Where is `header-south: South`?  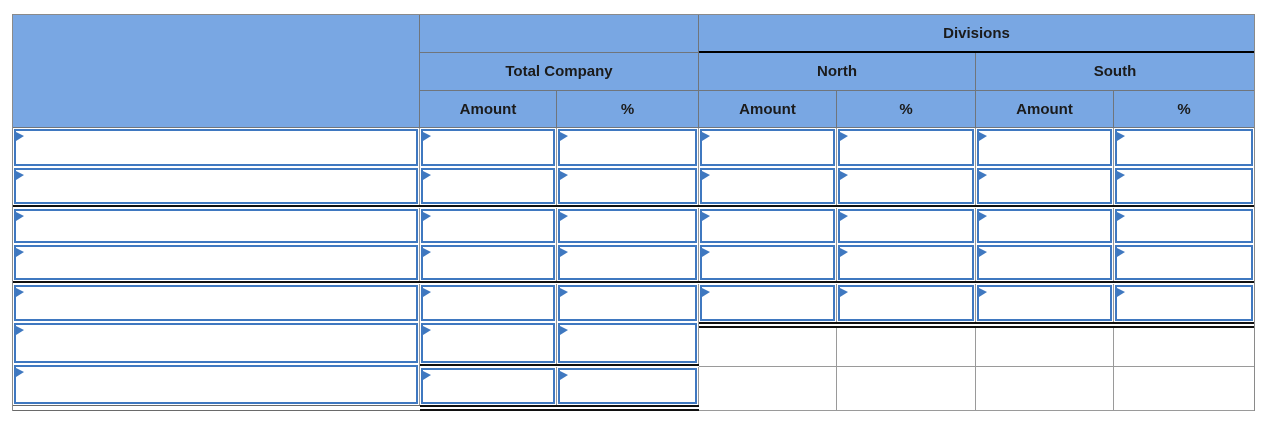 header-south: South is located at coordinates (1115, 72).